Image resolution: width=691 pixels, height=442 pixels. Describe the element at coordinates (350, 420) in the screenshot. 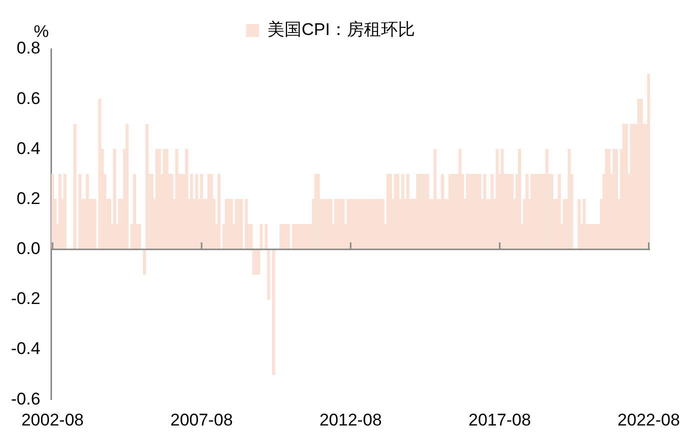

I see `x-tick-label: 2012-08` at that location.